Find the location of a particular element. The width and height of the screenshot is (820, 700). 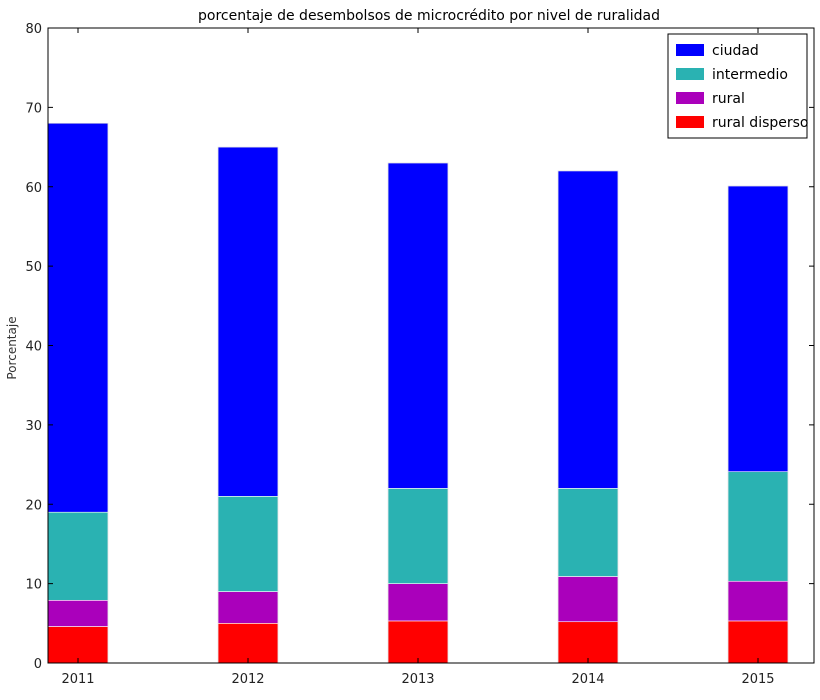

bar-ciudad-2015 is located at coordinates (758, 329).